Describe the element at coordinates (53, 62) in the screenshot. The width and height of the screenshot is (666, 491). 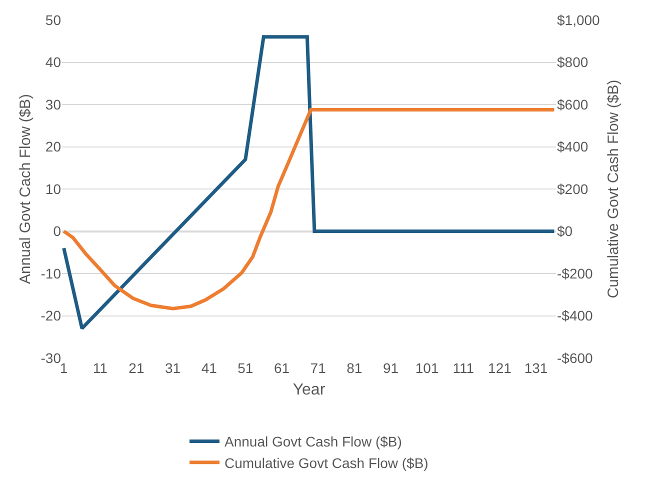
I see `y-tick-label: 40` at that location.